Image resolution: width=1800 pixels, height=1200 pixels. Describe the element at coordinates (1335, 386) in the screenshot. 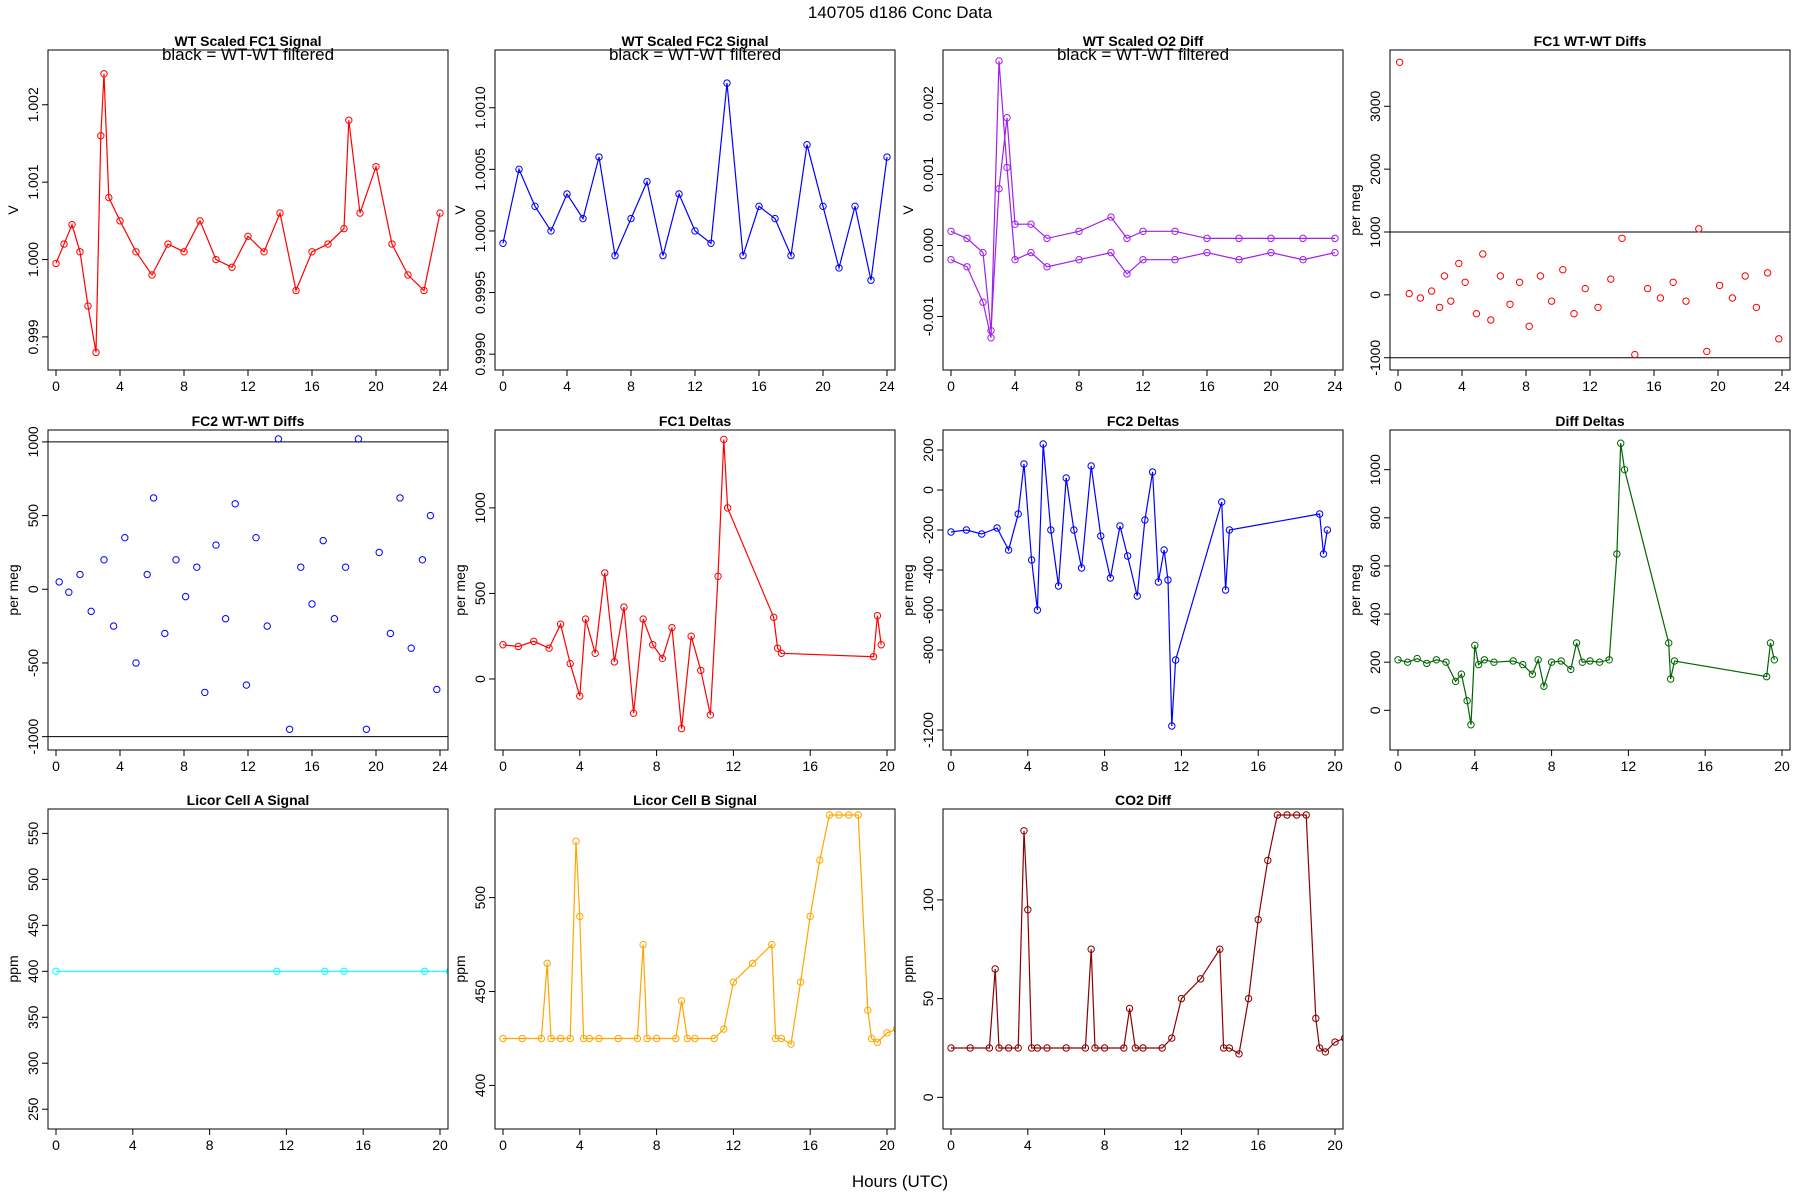

I see `x-tick-label: 24` at that location.